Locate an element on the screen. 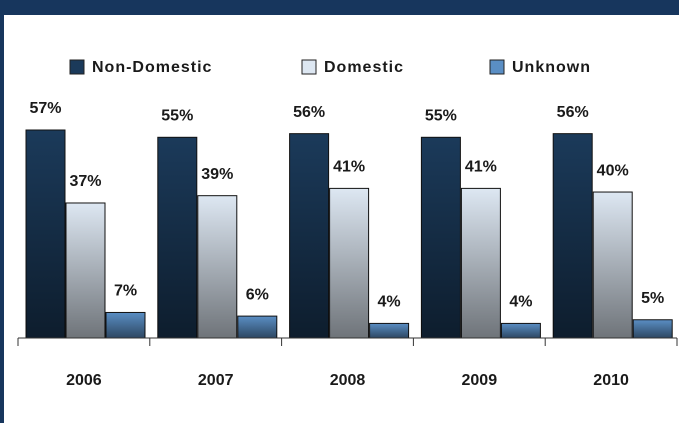  data-label: 37% is located at coordinates (85, 181).